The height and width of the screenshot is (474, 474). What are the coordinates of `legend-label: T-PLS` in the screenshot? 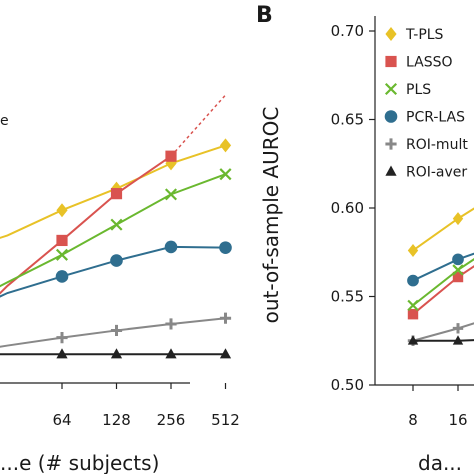 It's located at (424, 35).